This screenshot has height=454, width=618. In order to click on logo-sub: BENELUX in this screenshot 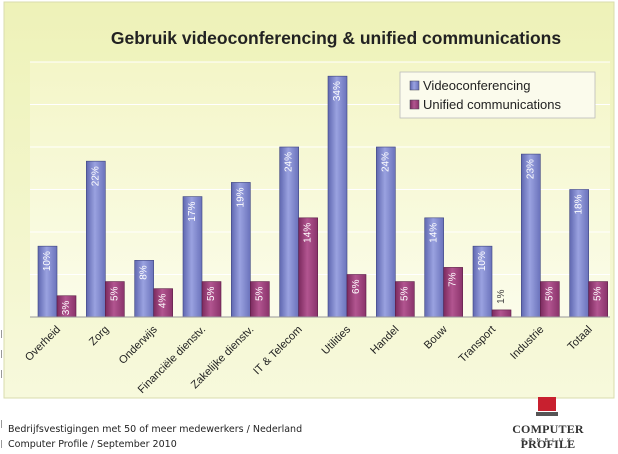, I will do `click(548, 441)`.